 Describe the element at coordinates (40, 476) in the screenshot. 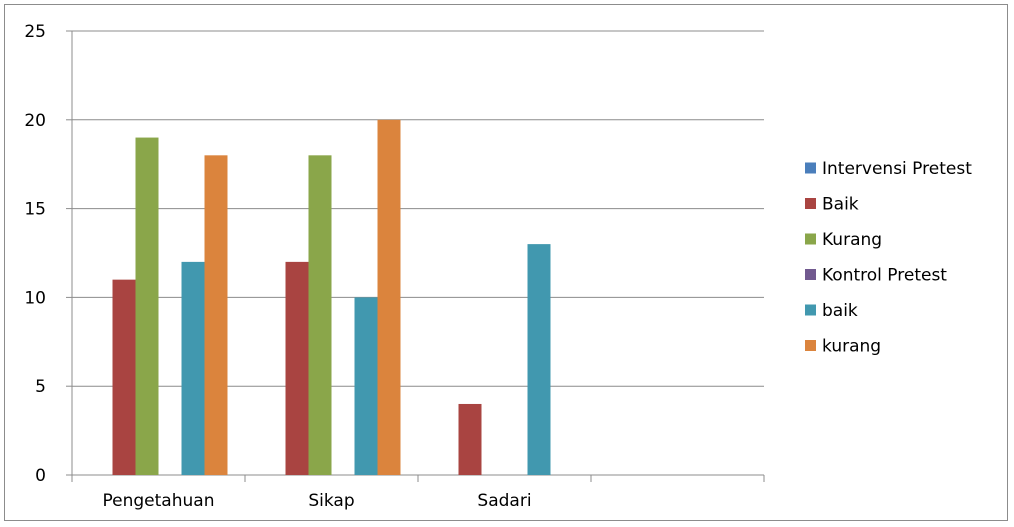

I see `y-tick-label: 0` at that location.